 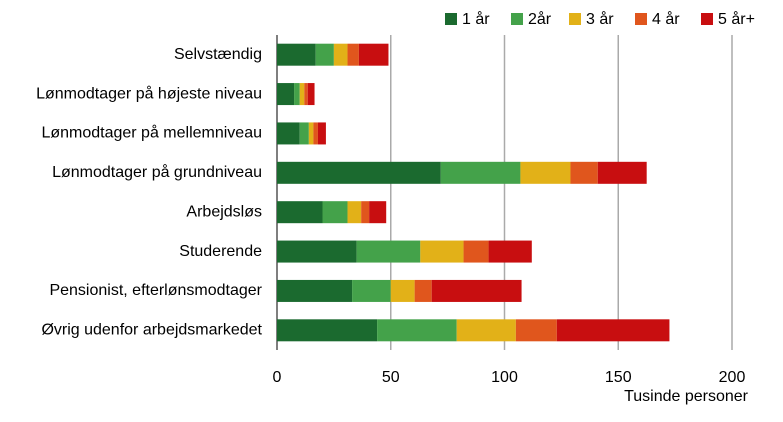 I want to click on y-tick-label: Pensionist, efterlønsmodtager, so click(x=155, y=290).